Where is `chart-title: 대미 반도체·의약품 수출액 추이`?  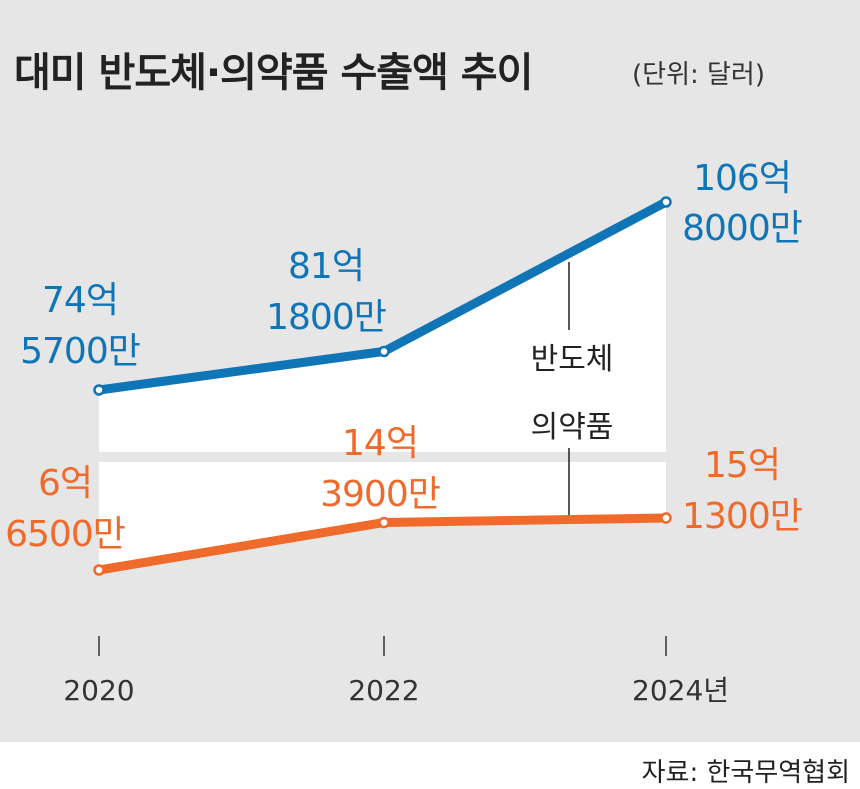
chart-title: 대미 반도체·의약품 수출액 추이 is located at coordinates (273, 73).